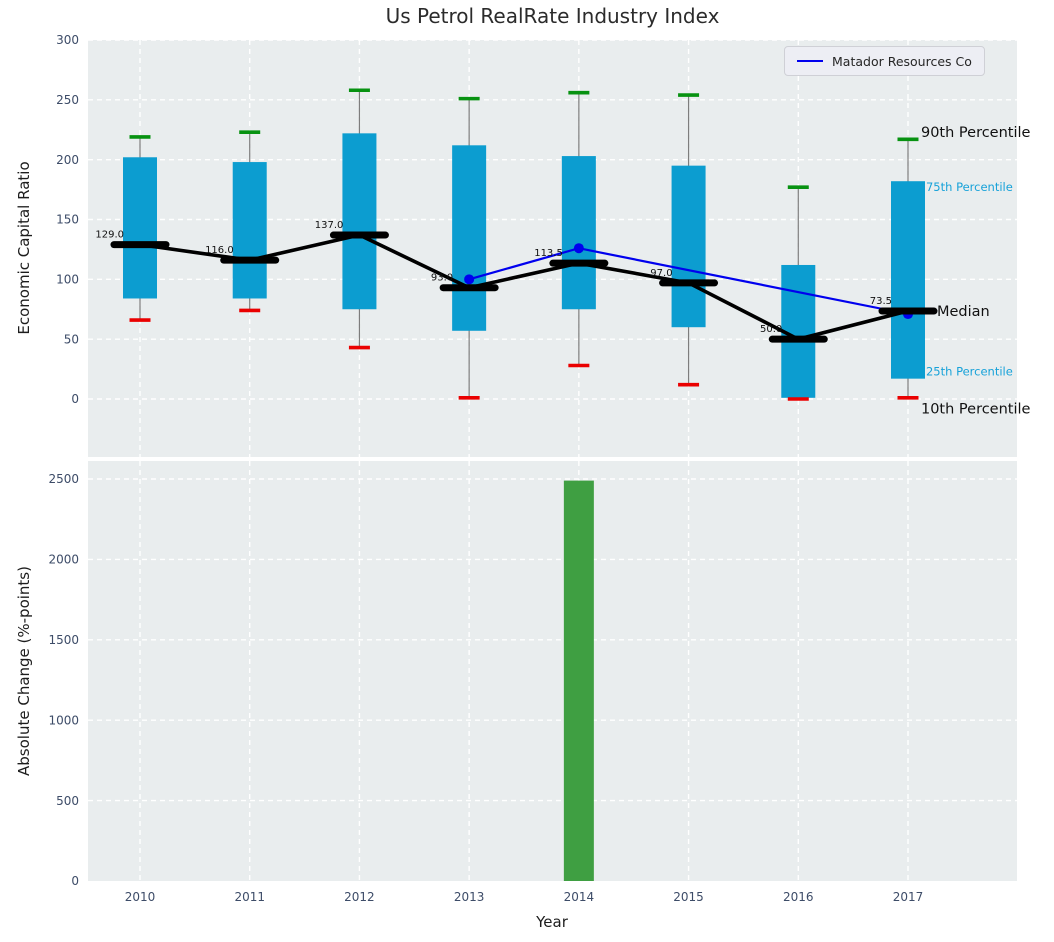 The width and height of the screenshot is (1054, 942). I want to click on x-tick-label: 2011, so click(249, 897).